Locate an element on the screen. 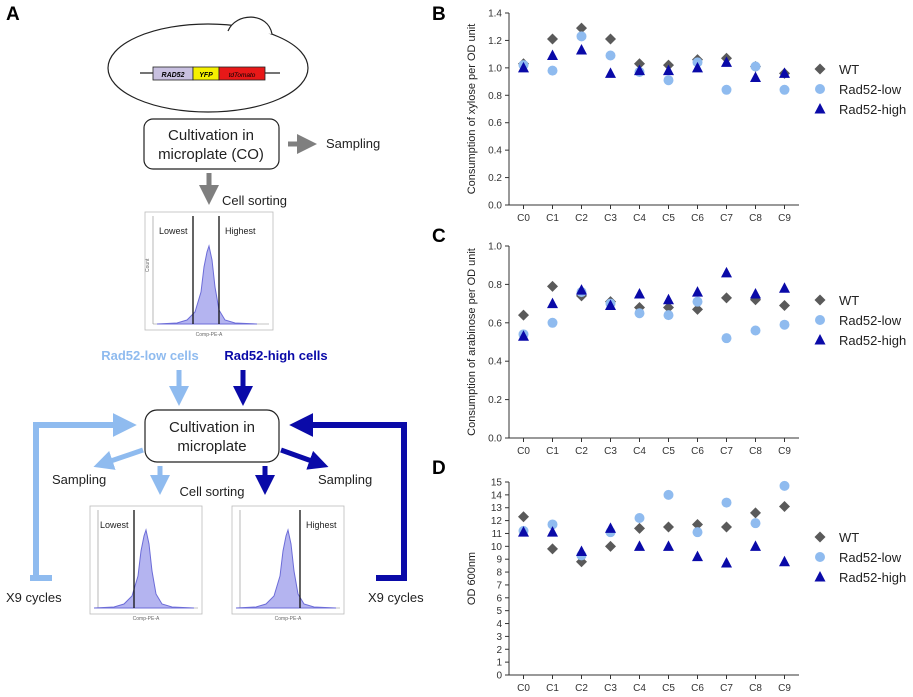  y-tick-label: 0 is located at coordinates (499, 676).